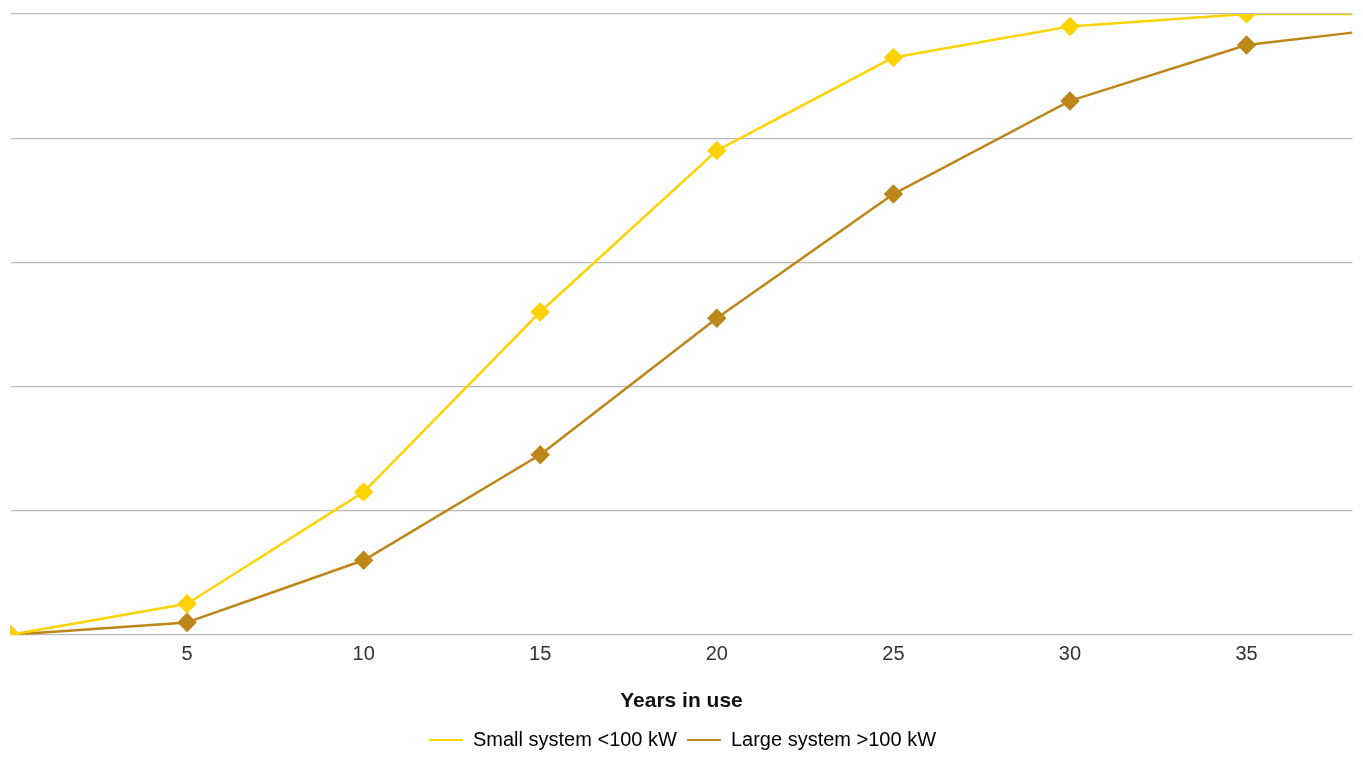 This screenshot has height=760, width=1363. I want to click on x-tick-label: 15, so click(540, 653).